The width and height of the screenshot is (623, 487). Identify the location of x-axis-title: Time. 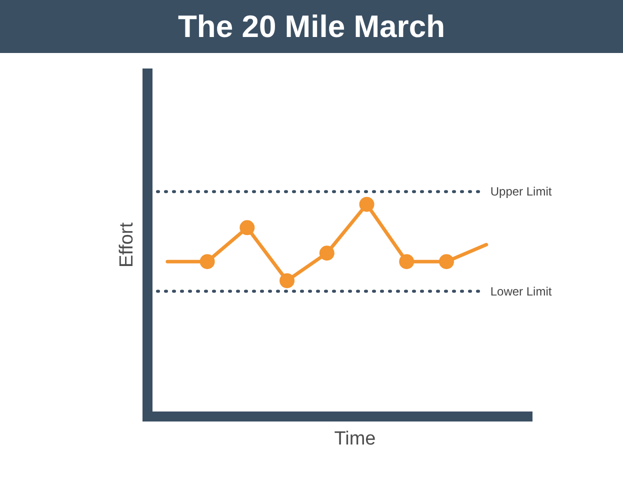
(355, 439).